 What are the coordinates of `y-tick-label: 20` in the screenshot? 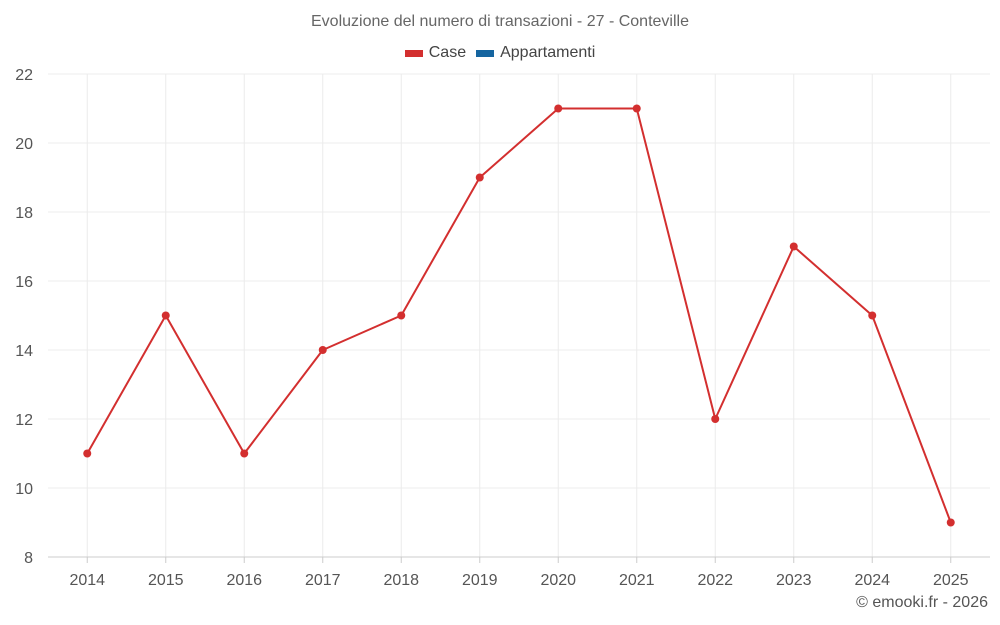 It's located at (24, 144).